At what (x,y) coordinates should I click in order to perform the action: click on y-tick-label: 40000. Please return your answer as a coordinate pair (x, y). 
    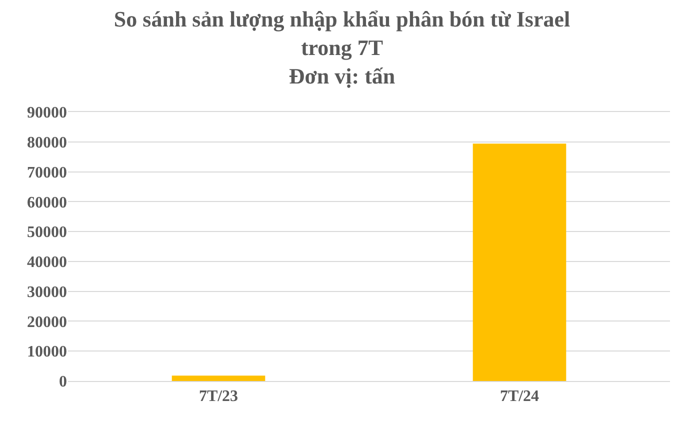
    Looking at the image, I should click on (47, 263).